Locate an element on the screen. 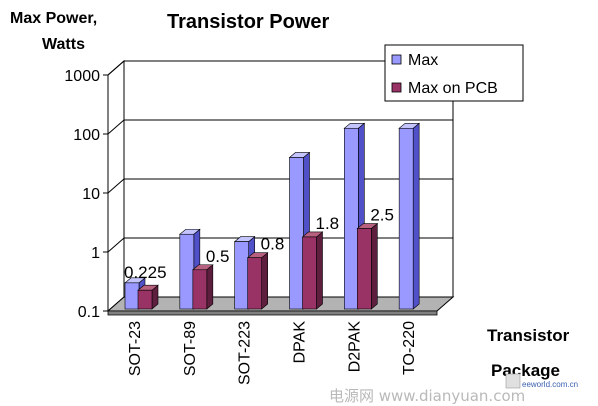  legend-swatch-max-on-pcb is located at coordinates (396, 87).